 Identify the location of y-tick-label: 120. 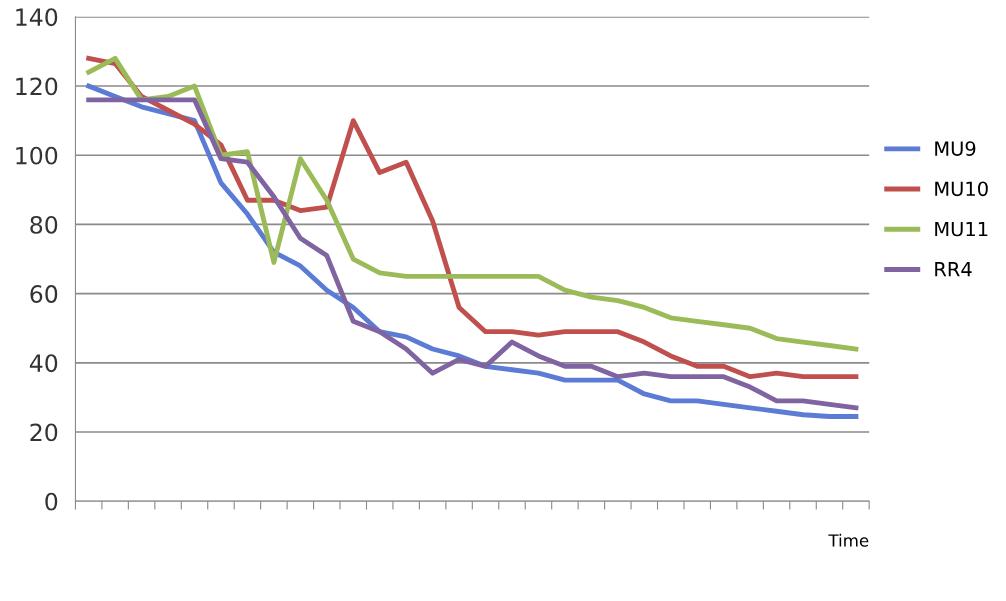
(37, 86).